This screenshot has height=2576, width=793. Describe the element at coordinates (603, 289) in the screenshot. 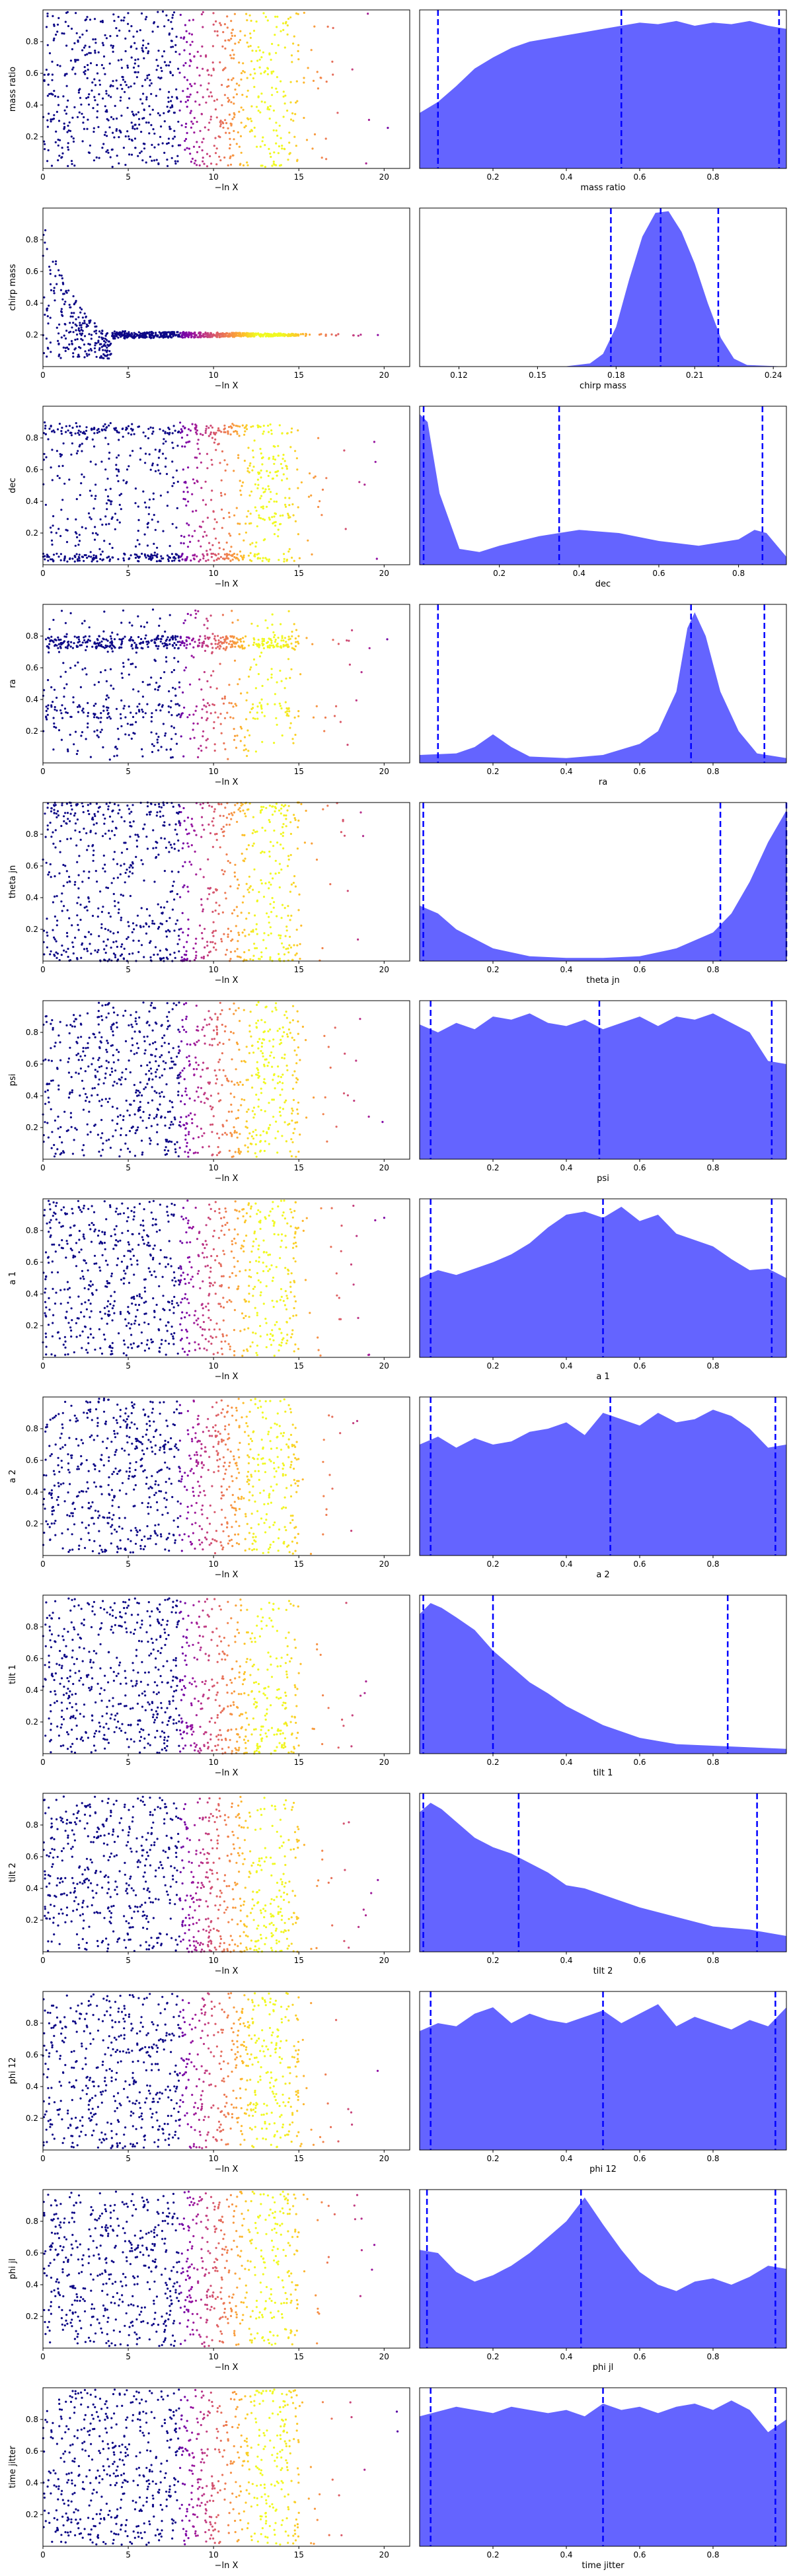

I see `kde-area` at that location.